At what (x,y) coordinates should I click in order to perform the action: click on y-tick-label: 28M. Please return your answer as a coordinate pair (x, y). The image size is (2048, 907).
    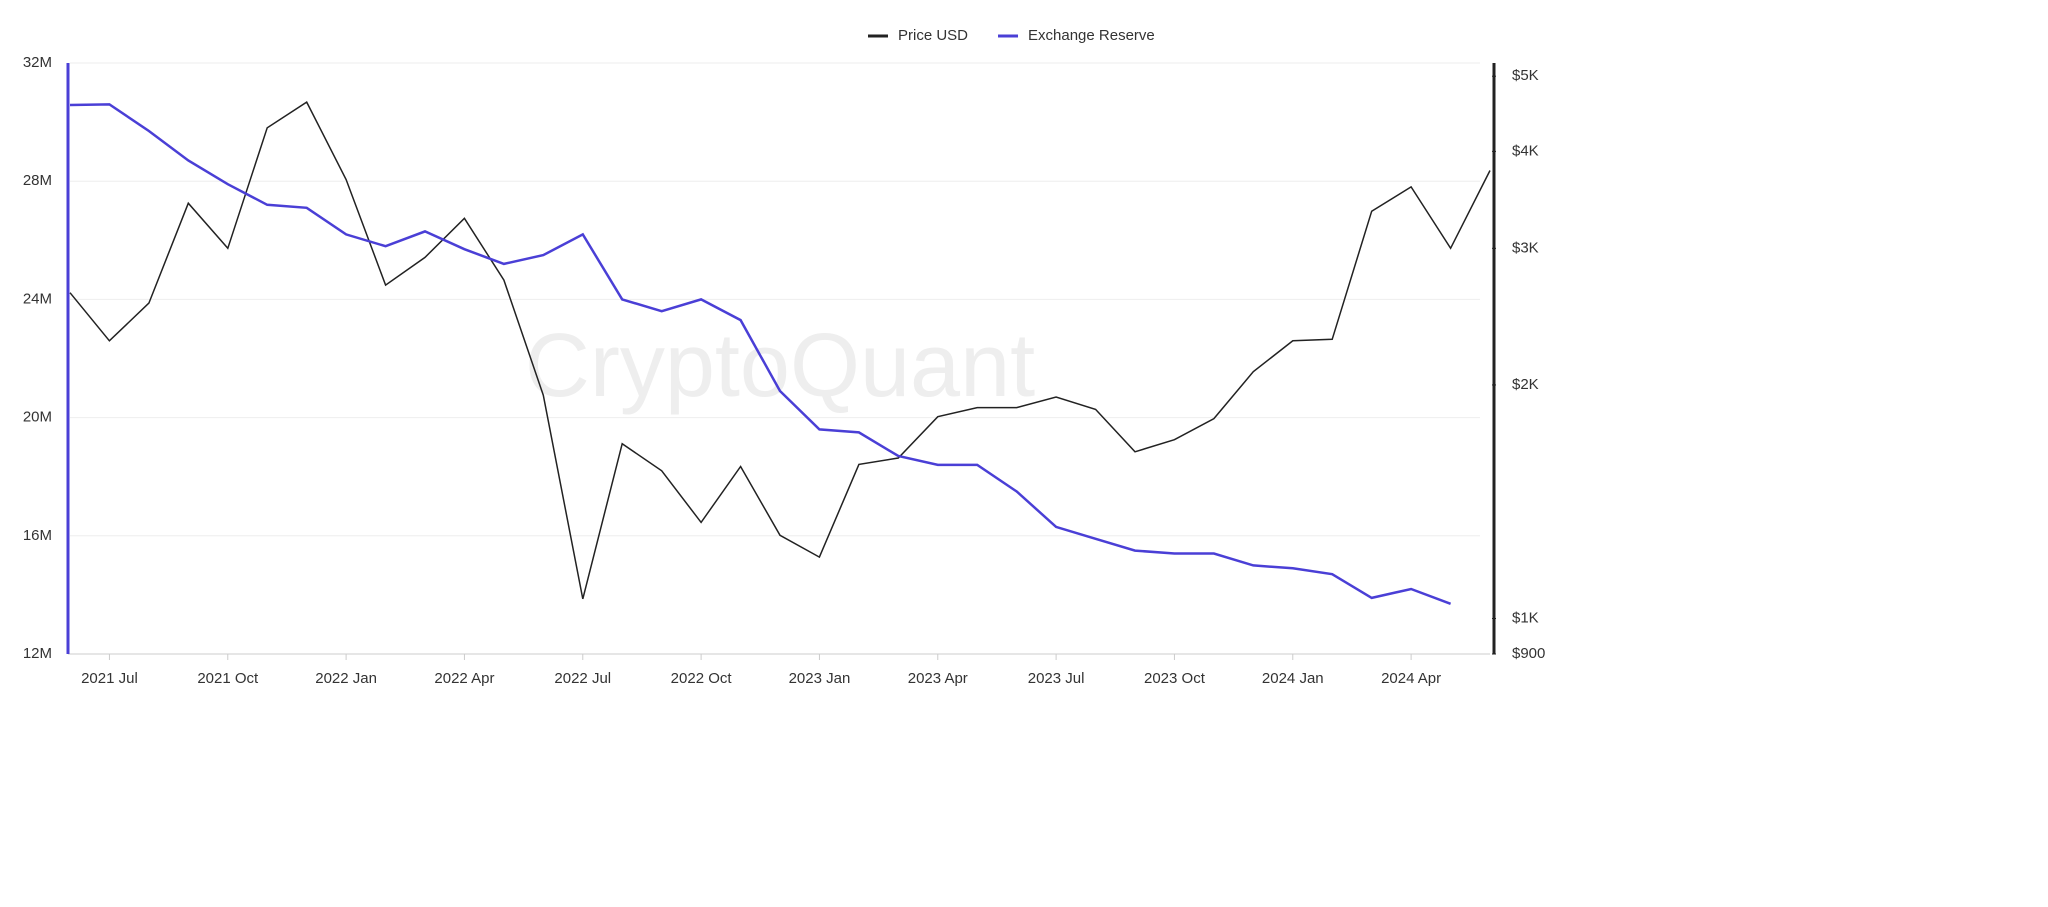
    Looking at the image, I should click on (37, 180).